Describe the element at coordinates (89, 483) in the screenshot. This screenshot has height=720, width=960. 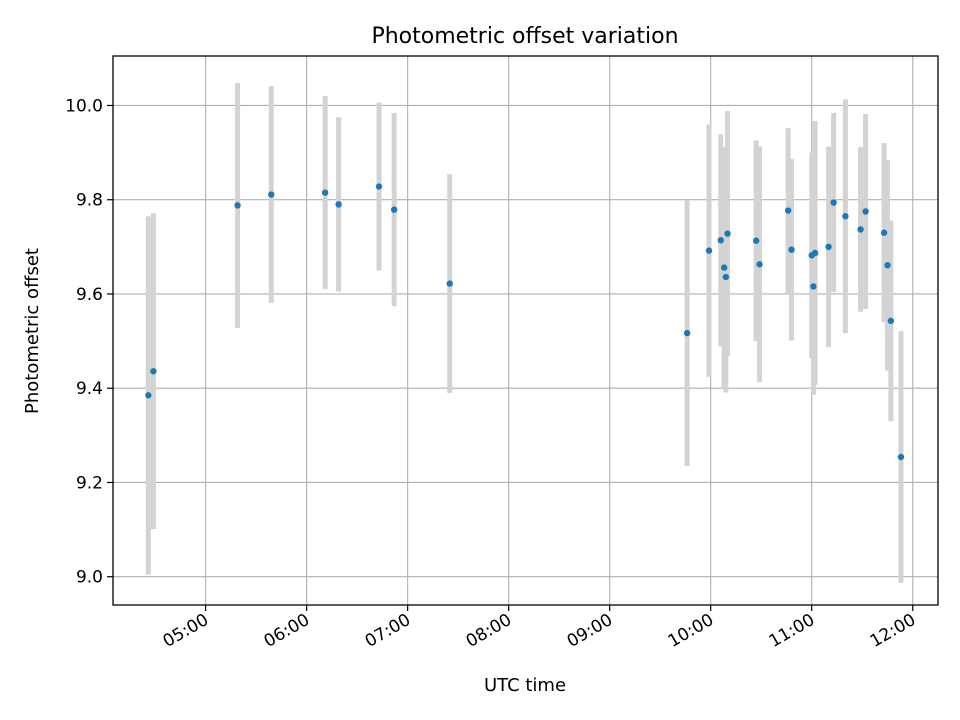
I see `y-tick-label: 9.2` at that location.